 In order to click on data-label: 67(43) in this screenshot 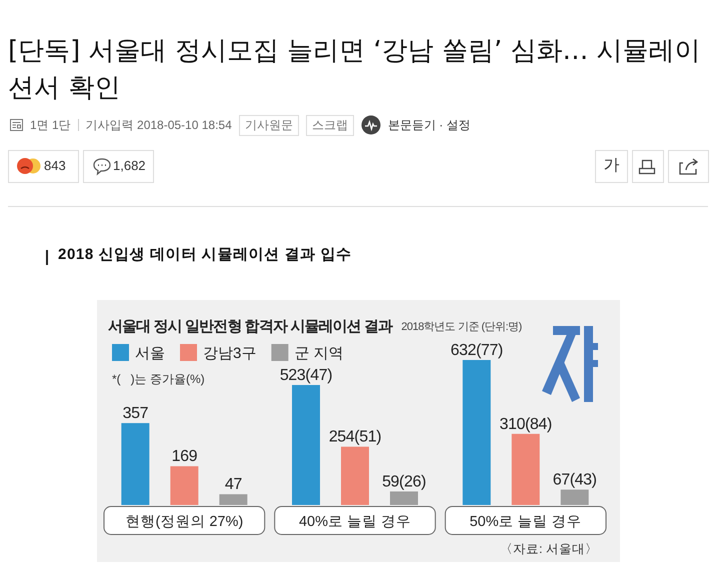, I will do `click(574, 480)`.